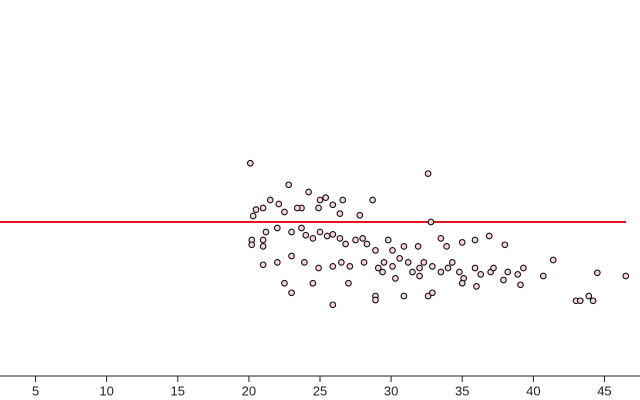  What do you see at coordinates (391, 390) in the screenshot?
I see `x-tick-label: 30` at bounding box center [391, 390].